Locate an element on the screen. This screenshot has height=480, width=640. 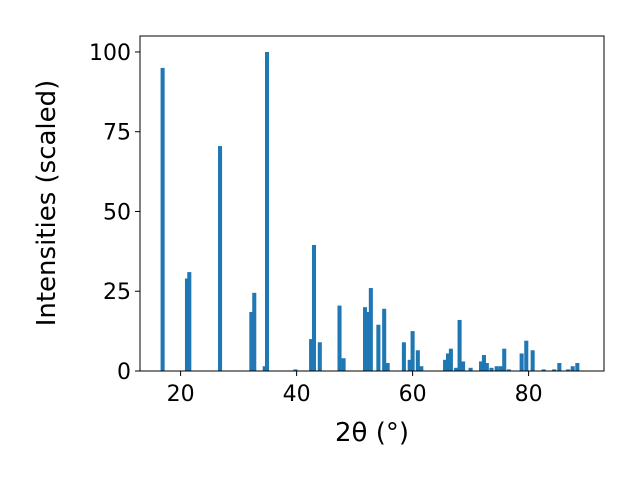
x-tick-label: 20 is located at coordinates (181, 394).